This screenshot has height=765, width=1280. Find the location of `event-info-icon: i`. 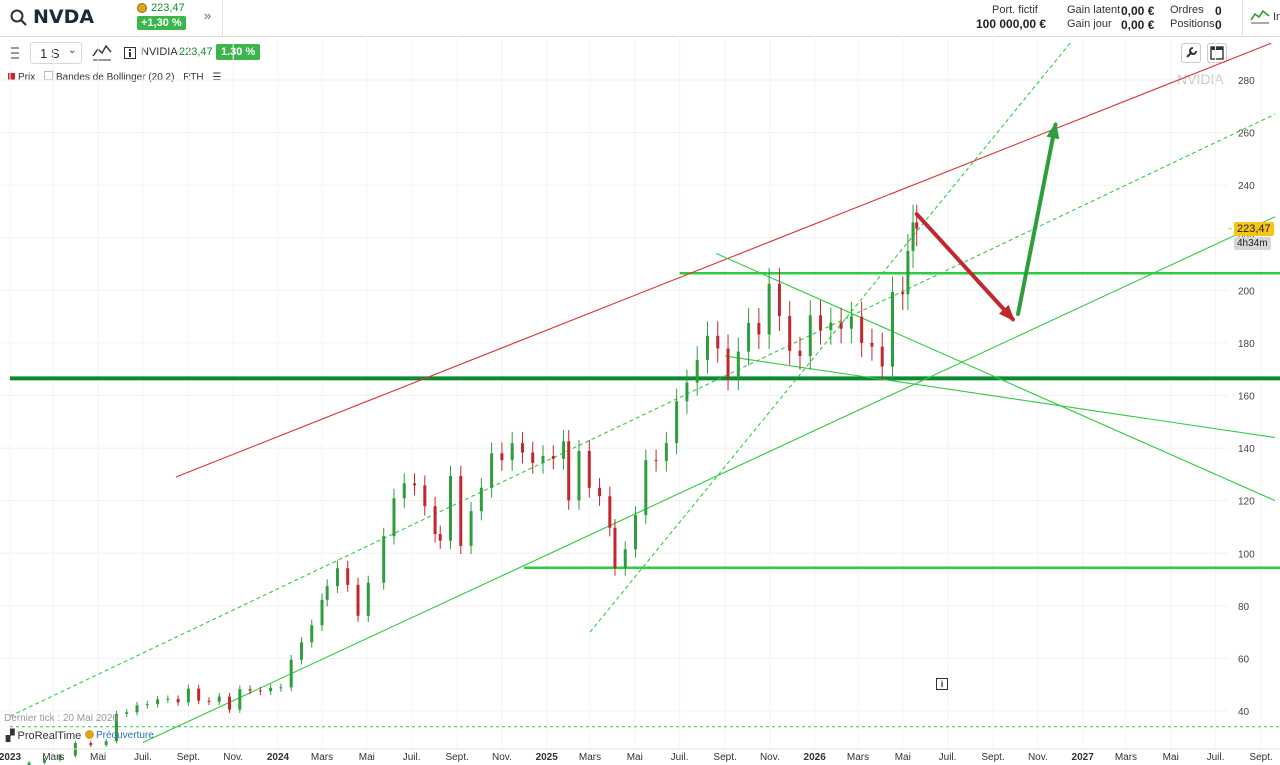

event-info-icon: i is located at coordinates (942, 684).